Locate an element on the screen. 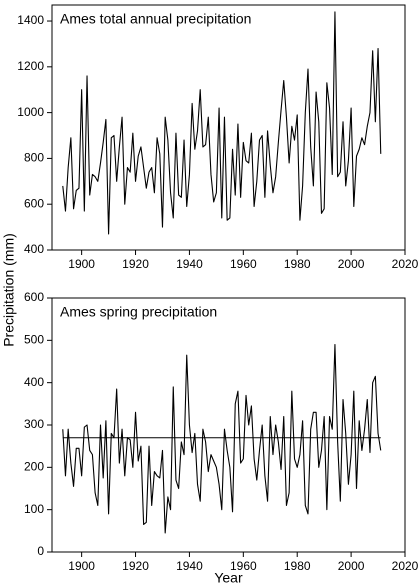  y-tick-label: 1200 is located at coordinates (30, 66).